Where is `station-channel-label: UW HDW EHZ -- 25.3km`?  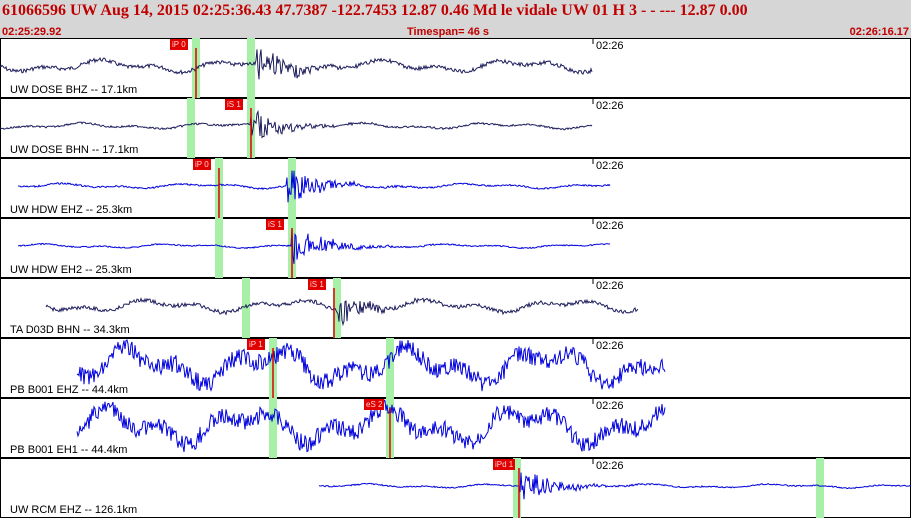 station-channel-label: UW HDW EHZ -- 25.3km is located at coordinates (71, 210).